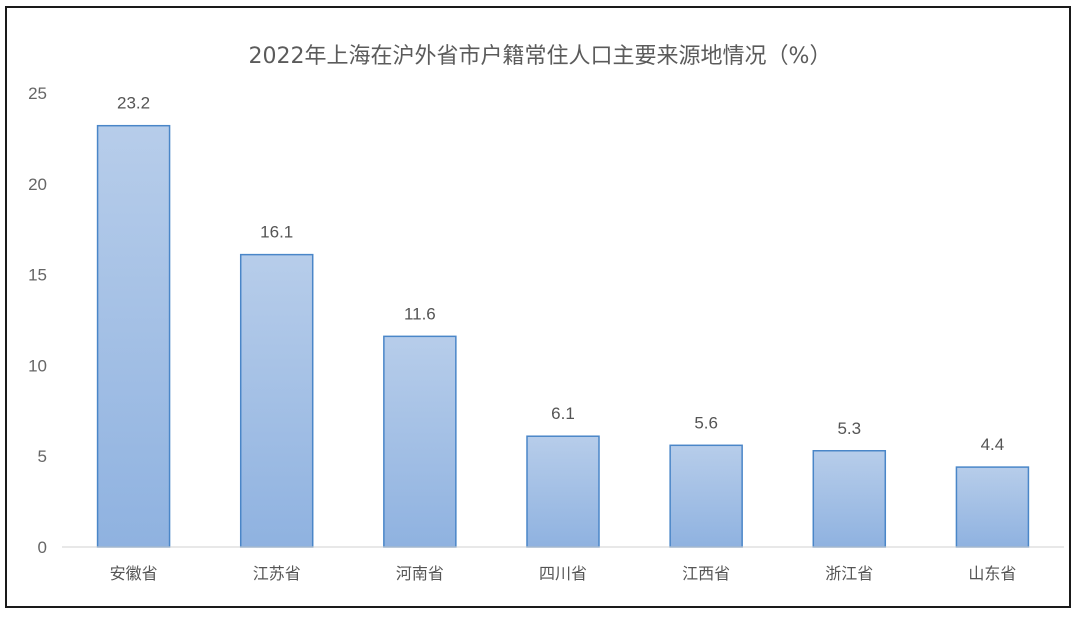 This screenshot has width=1080, height=617. Describe the element at coordinates (420, 573) in the screenshot. I see `category-label-2: 河南省` at that location.